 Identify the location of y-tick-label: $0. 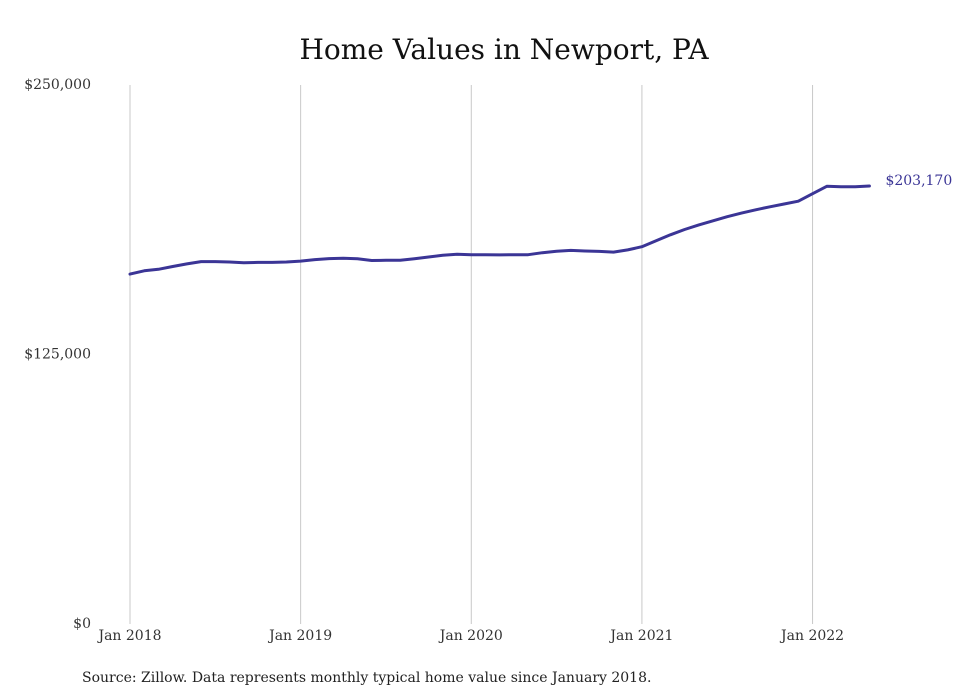
(82, 624).